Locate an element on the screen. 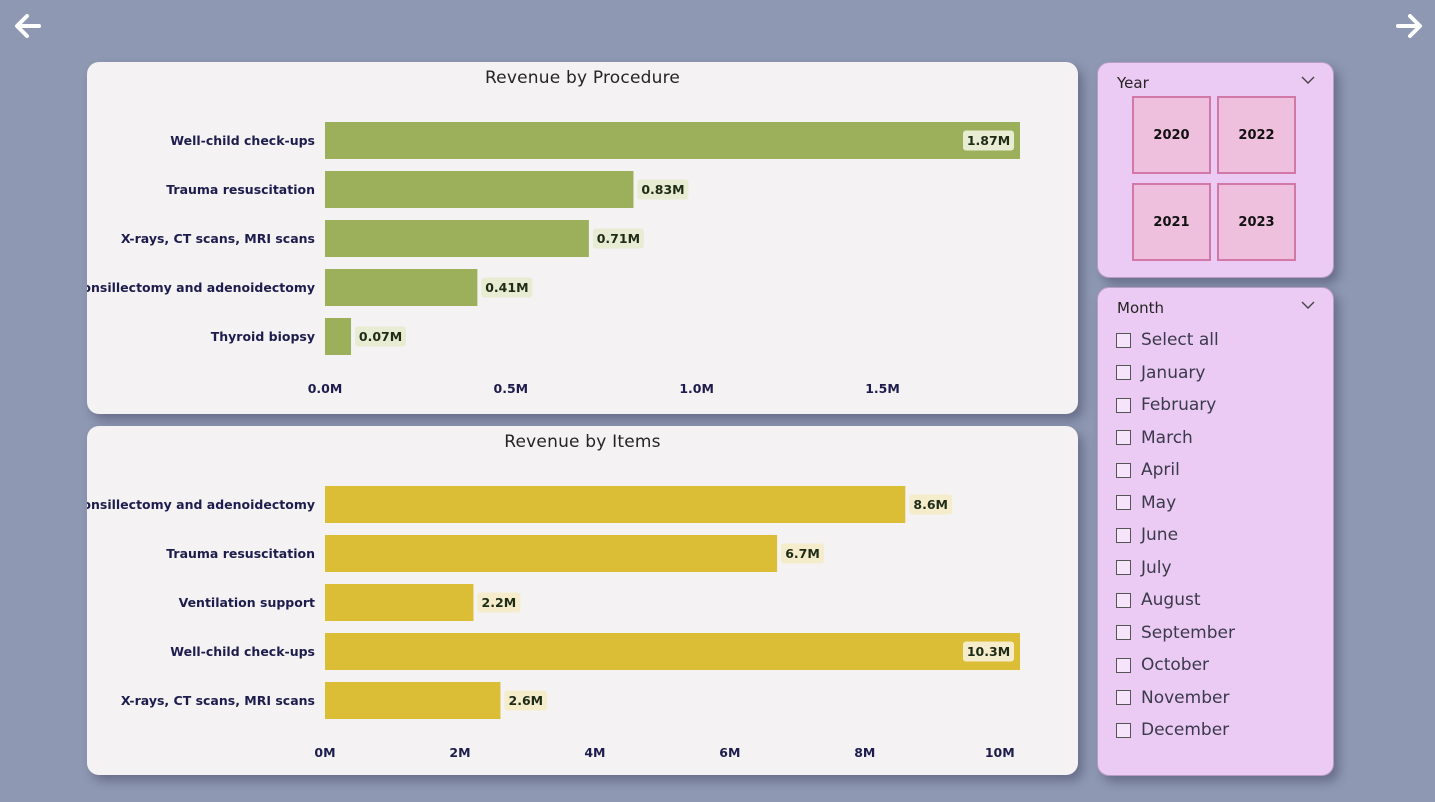  x-tick-label: 2M is located at coordinates (459, 752).